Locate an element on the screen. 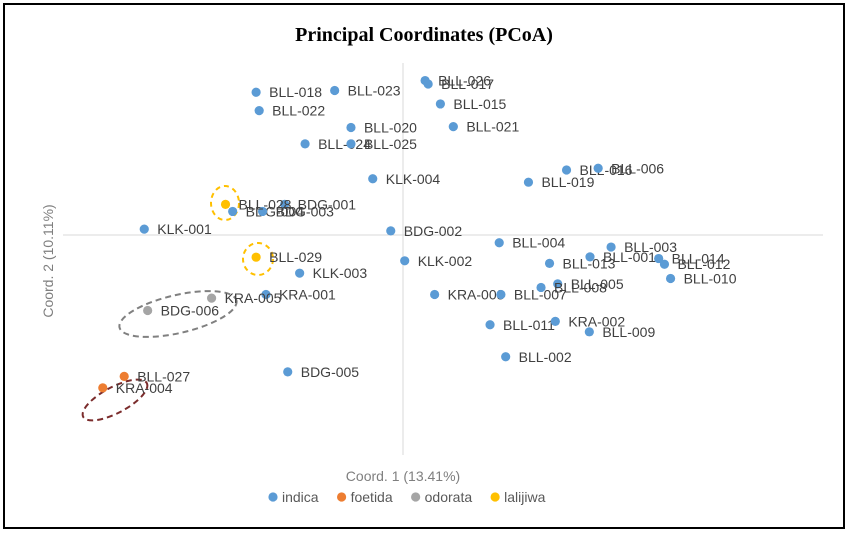 Image resolution: width=850 pixels, height=534 pixels. point-label-bll-018: BLL-018 is located at coordinates (295, 92).